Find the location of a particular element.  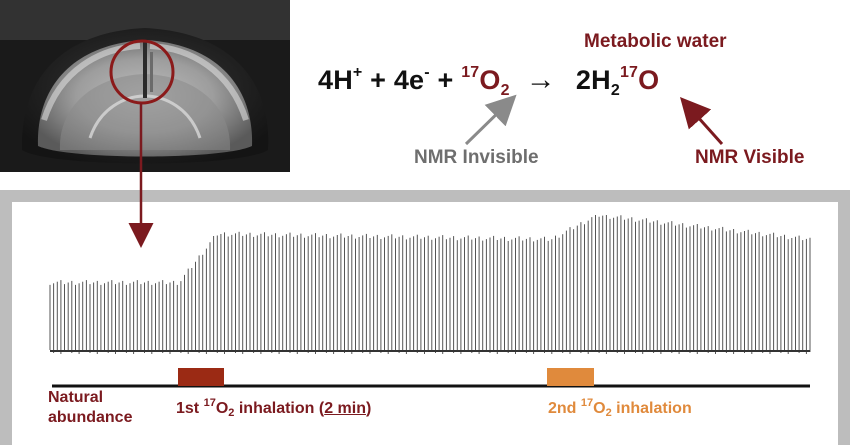

natural-label-line: abundance is located at coordinates (90, 417).